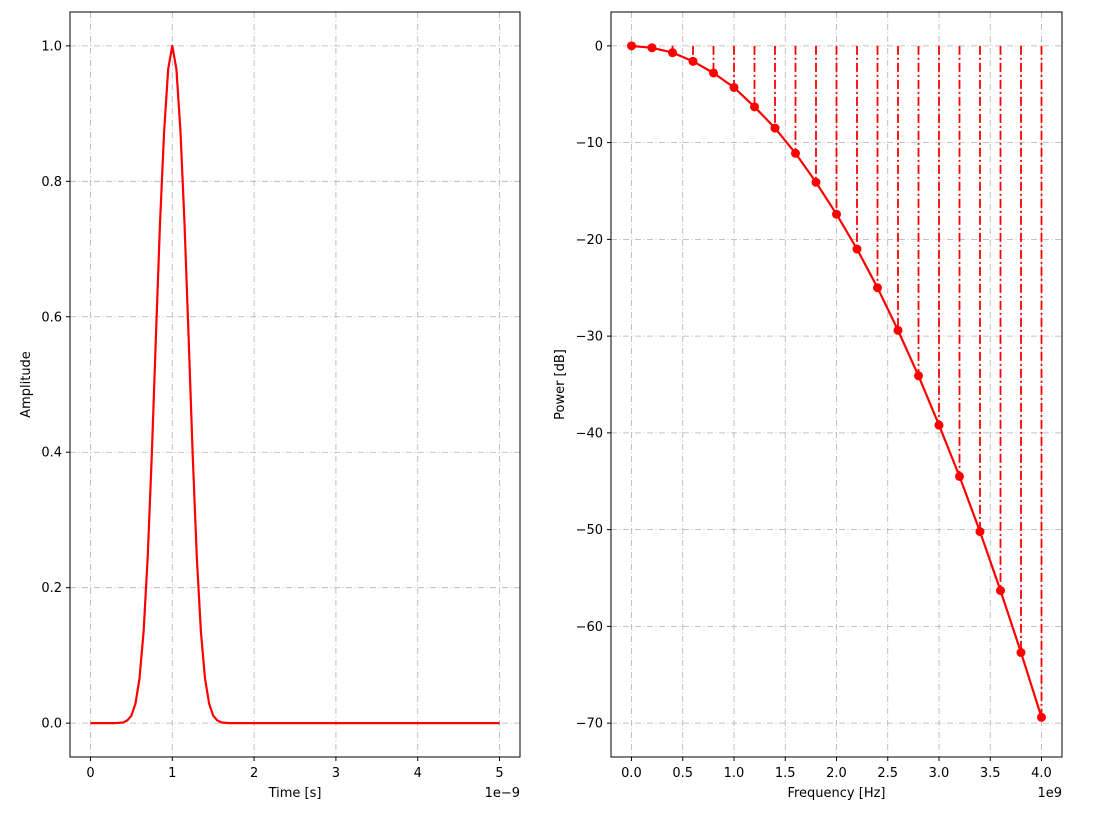  What do you see at coordinates (589, 530) in the screenshot?
I see `y-tick-label: −50` at bounding box center [589, 530].